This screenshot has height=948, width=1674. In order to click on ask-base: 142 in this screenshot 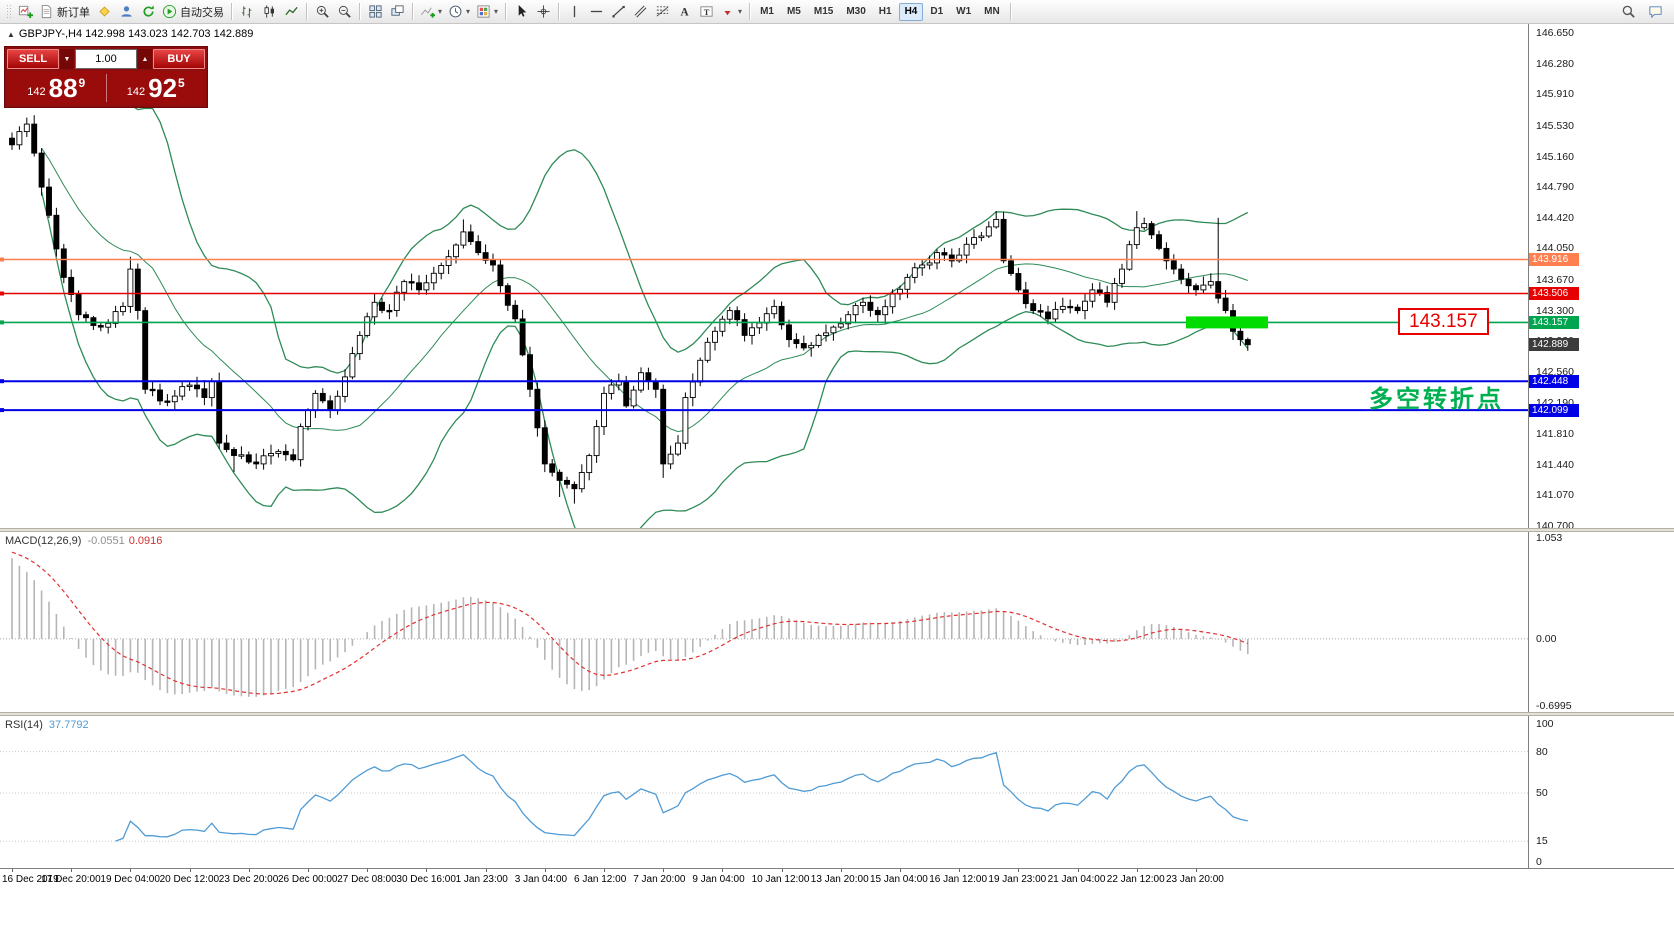, I will do `click(136, 91)`.